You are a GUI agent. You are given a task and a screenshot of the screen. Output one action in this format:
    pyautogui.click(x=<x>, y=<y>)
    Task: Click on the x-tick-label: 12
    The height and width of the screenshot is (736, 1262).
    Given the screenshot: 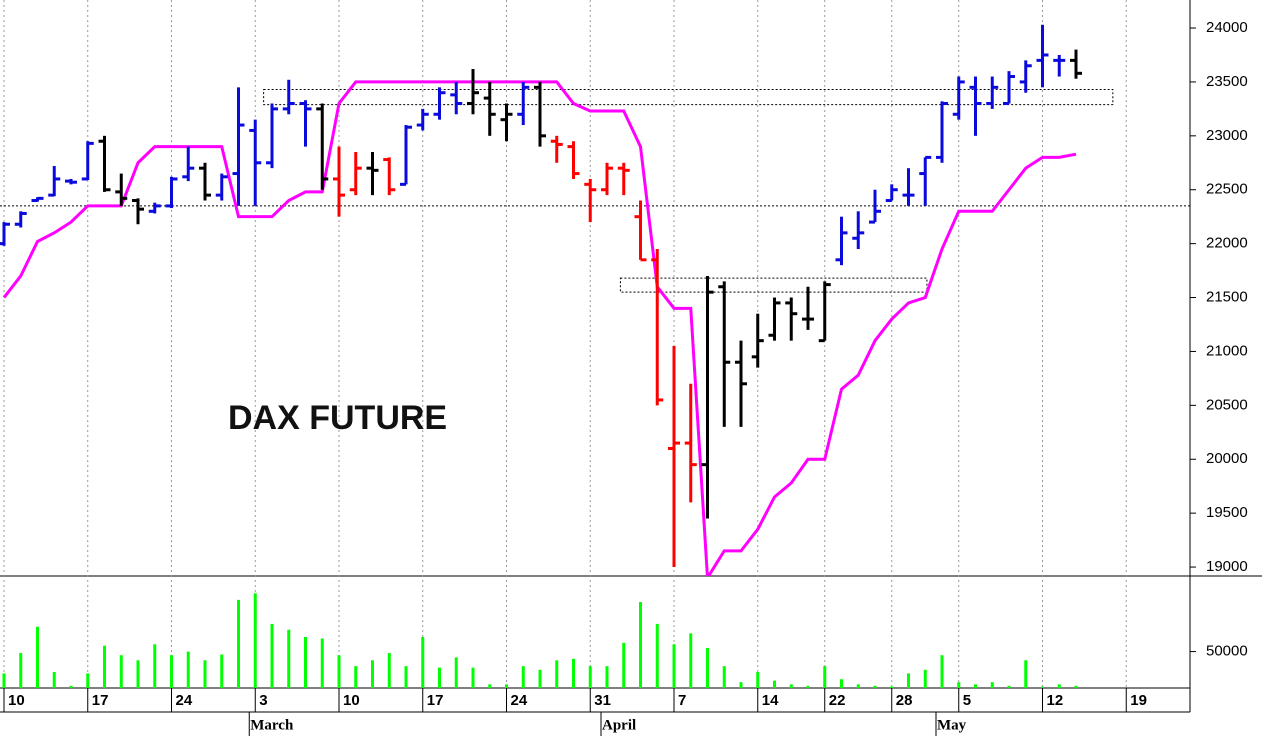 What is the action you would take?
    pyautogui.click(x=1055, y=700)
    